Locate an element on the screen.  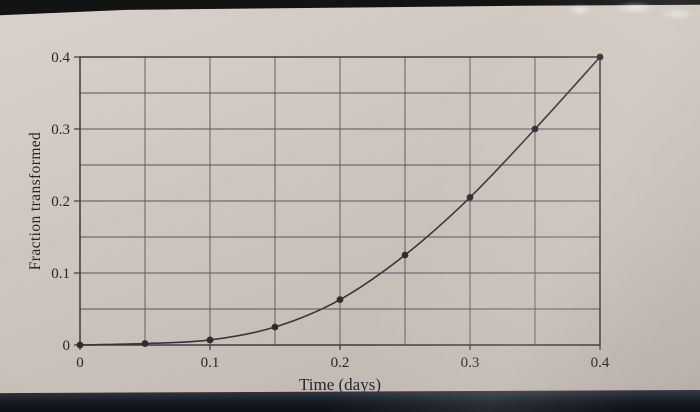
photo-bottom-edge is located at coordinates (350, 401).